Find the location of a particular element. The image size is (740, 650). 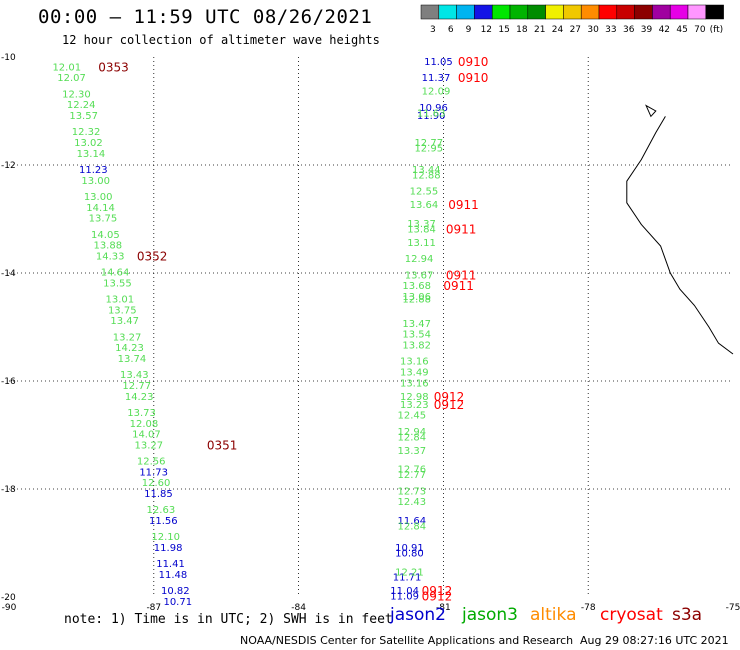

swh-label-jason3: 13.64 is located at coordinates (424, 205).